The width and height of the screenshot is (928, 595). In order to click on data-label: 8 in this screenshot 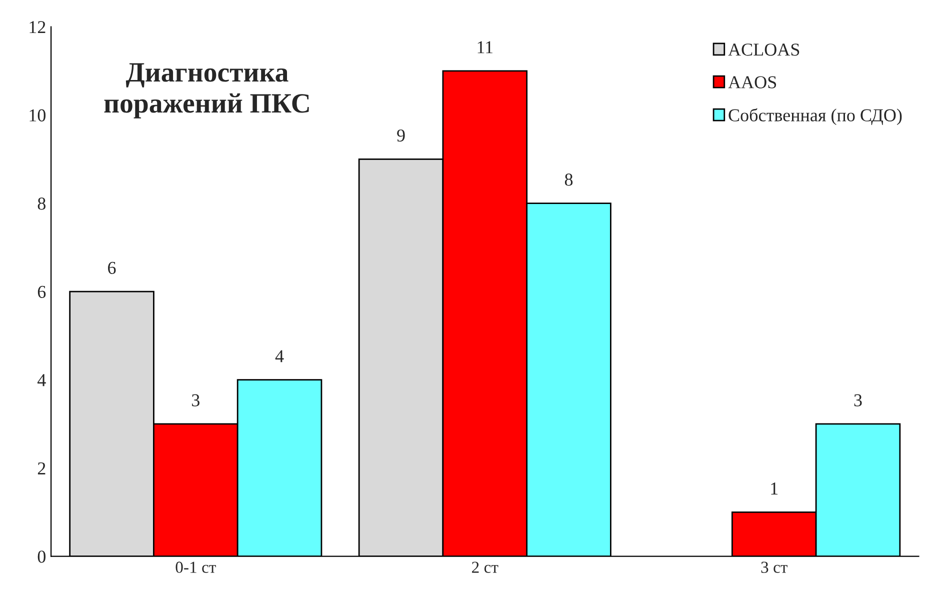, I will do `click(568, 180)`.